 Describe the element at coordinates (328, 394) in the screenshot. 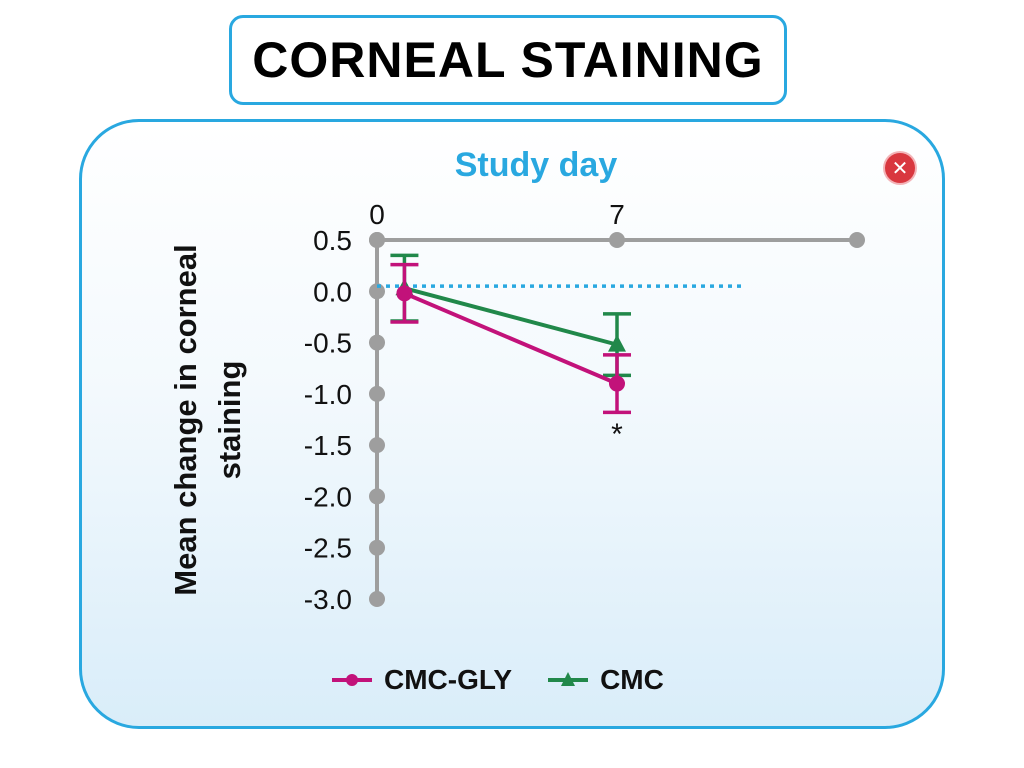

I see `y-tick-label: -1.0` at that location.